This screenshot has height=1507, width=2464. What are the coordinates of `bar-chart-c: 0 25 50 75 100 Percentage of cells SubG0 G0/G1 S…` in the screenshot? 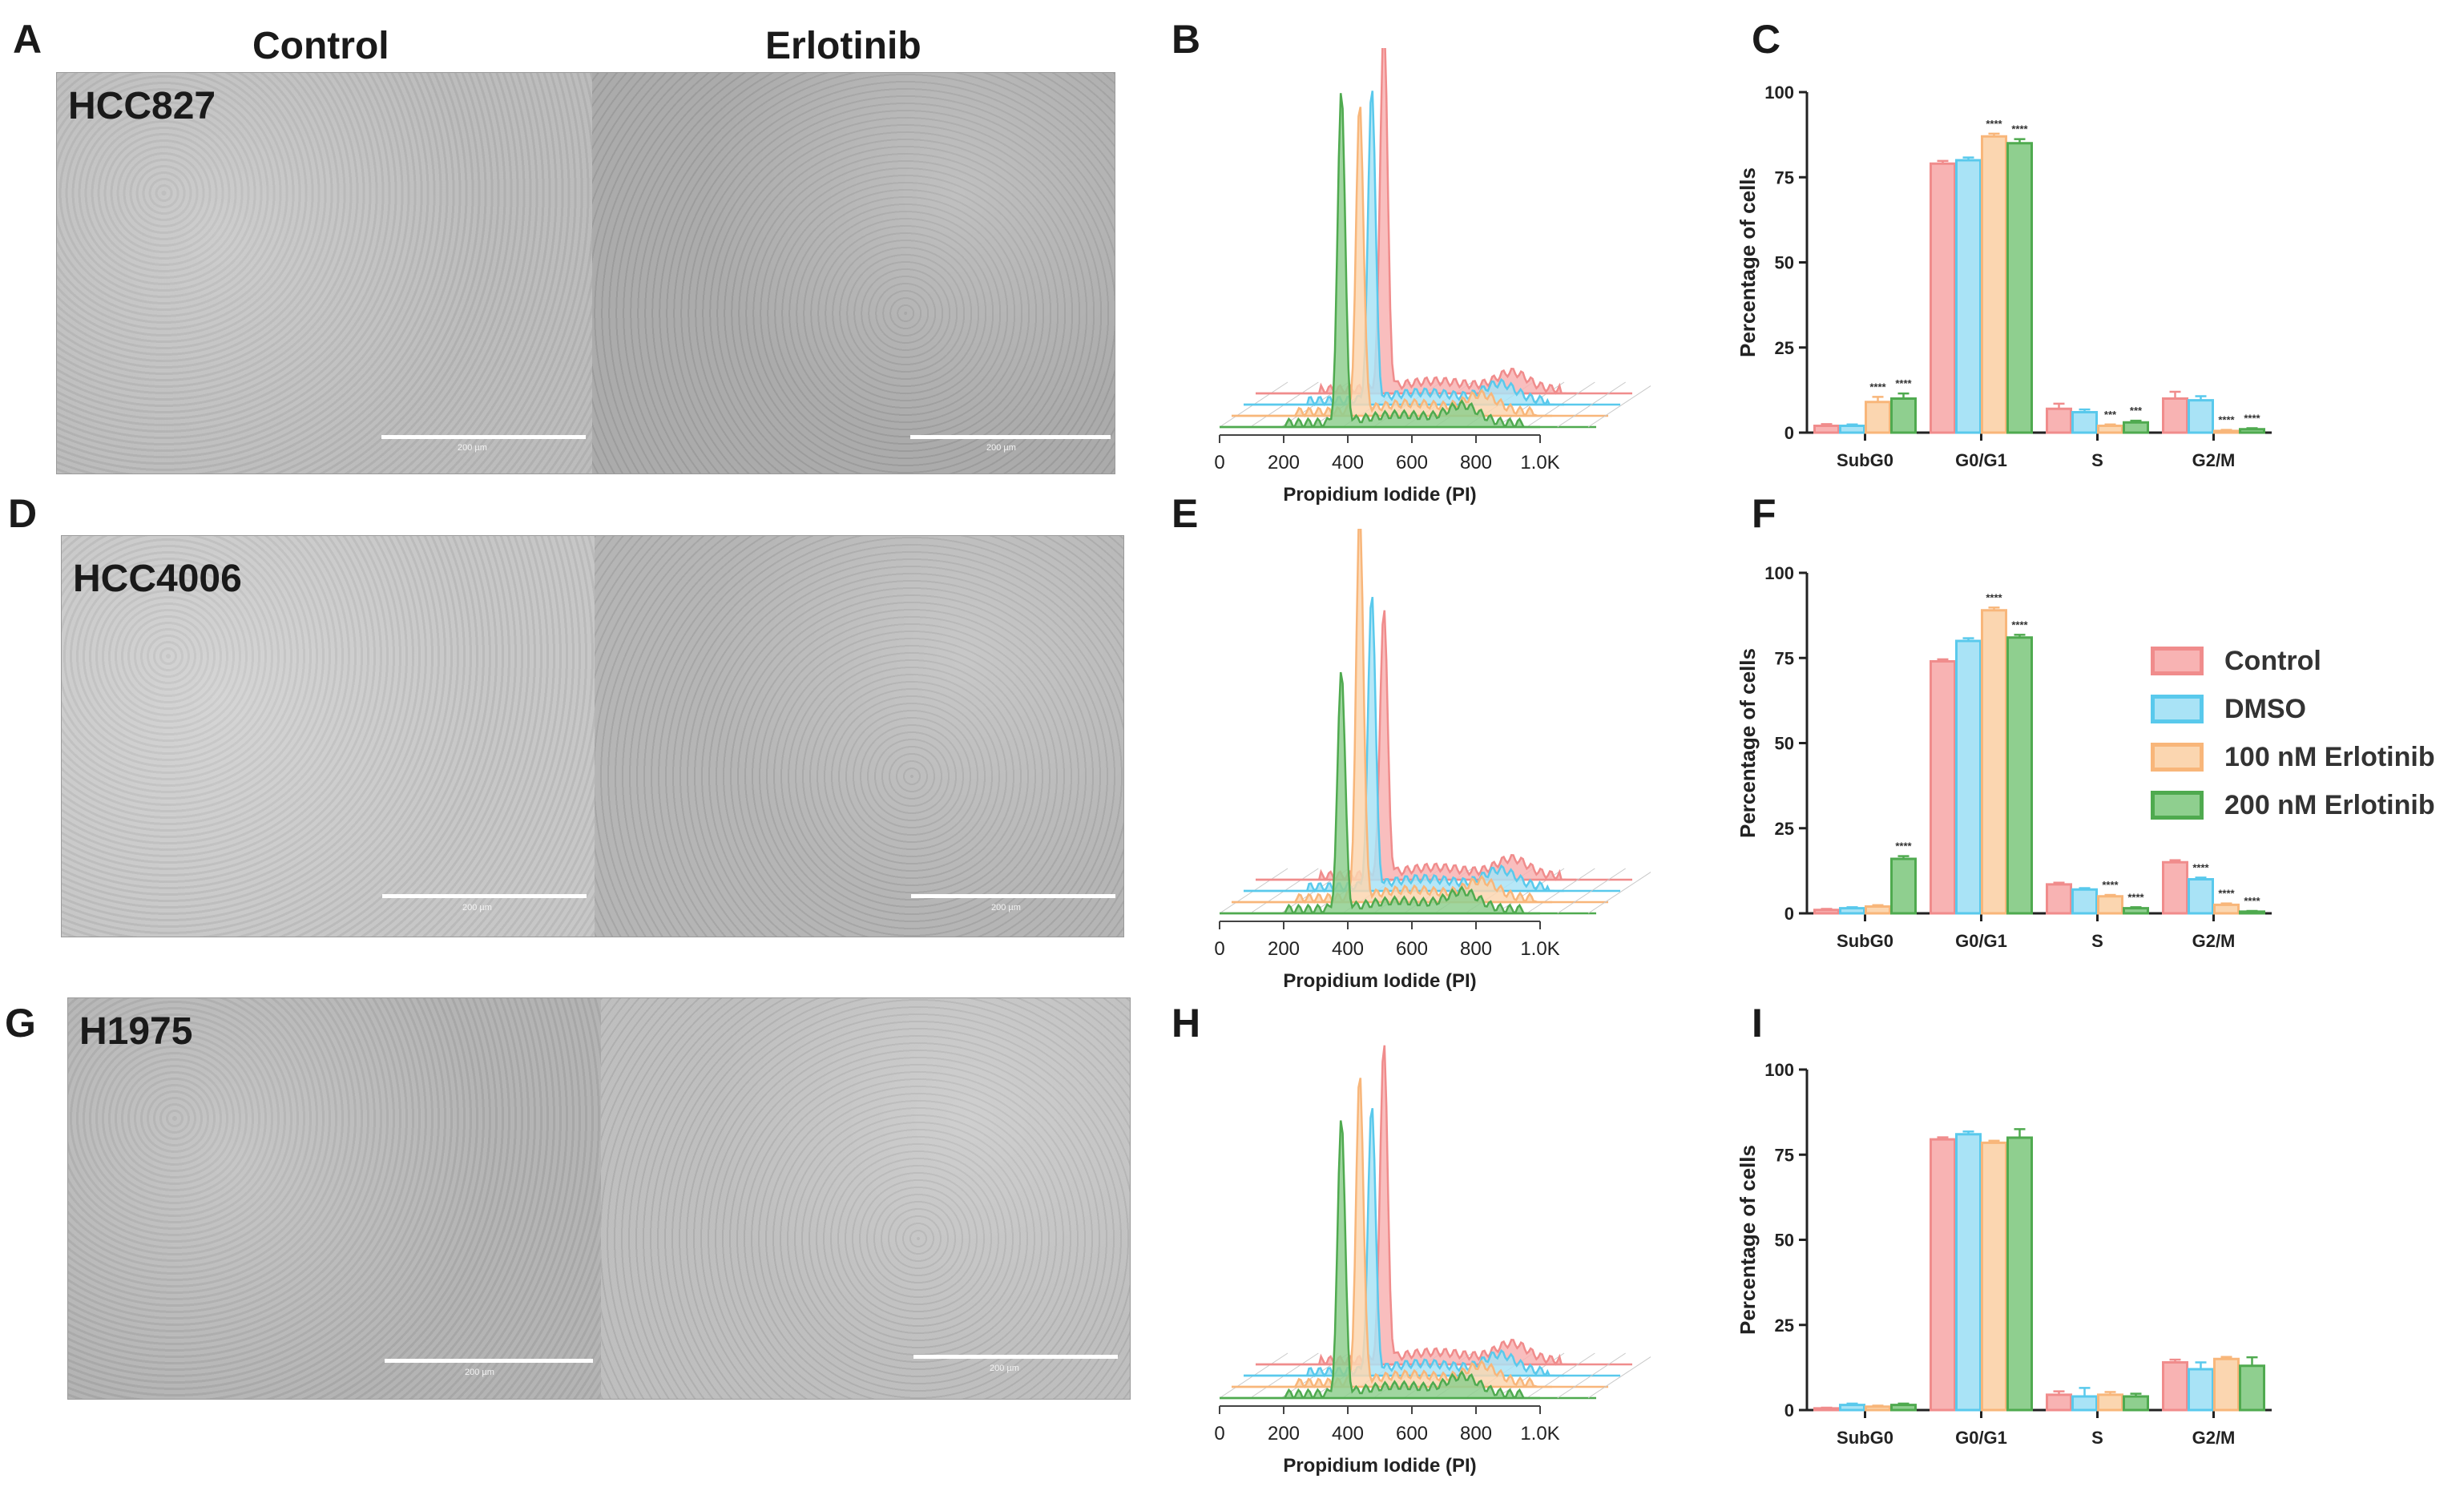 It's located at (2004, 276).